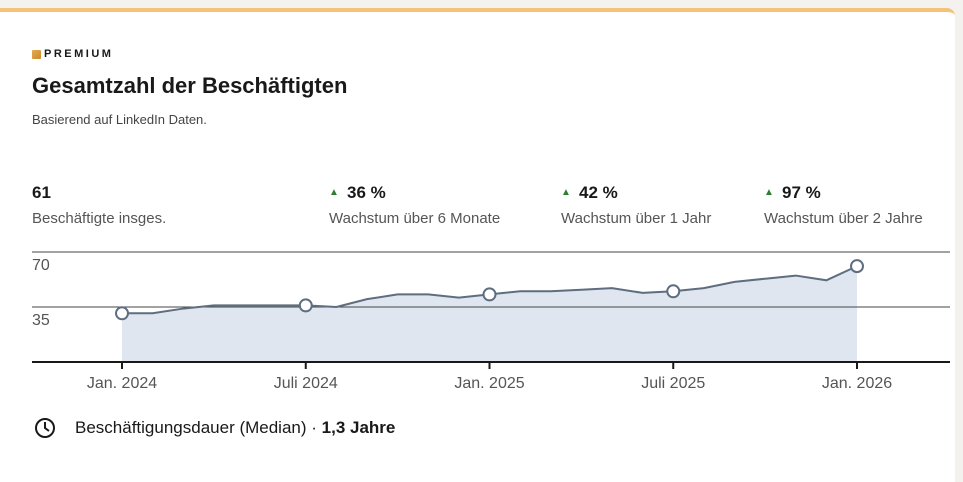 The height and width of the screenshot is (482, 963). Describe the element at coordinates (673, 383) in the screenshot. I see `x-tick-label: Juli 2025` at that location.